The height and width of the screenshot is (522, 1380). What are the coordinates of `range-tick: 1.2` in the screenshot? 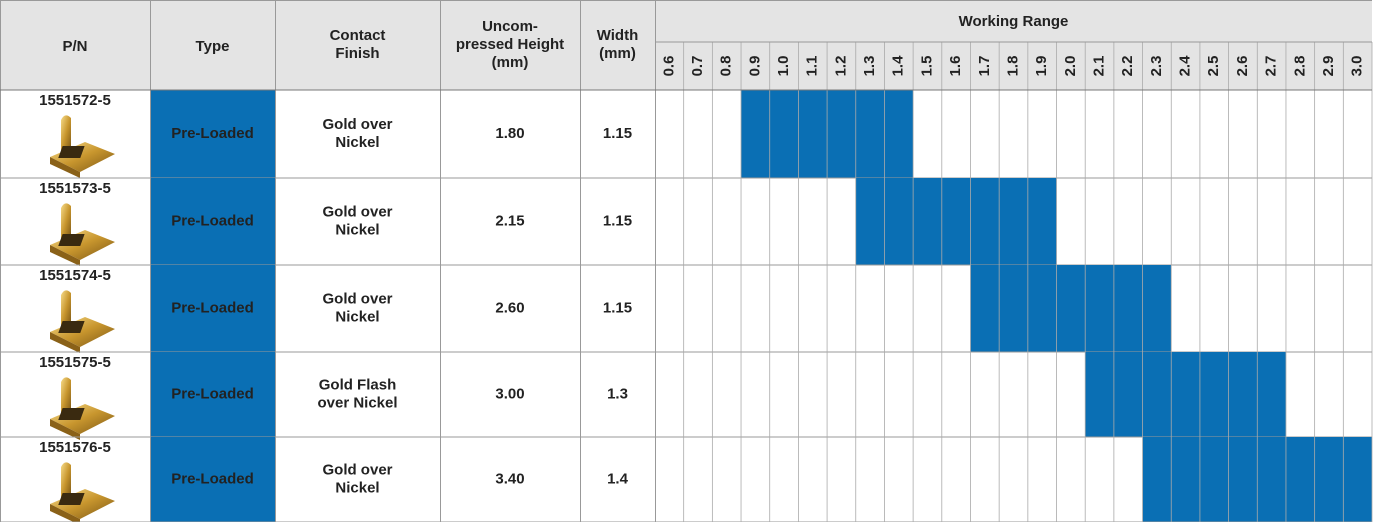 It's located at (840, 66).